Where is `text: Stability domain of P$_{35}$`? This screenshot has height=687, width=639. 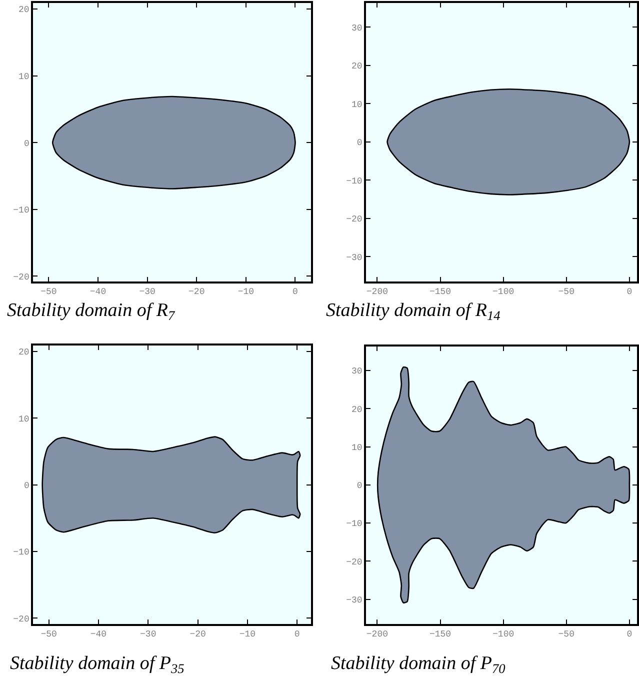
text: Stability domain of P$_{35}$ is located at coordinates (97, 664).